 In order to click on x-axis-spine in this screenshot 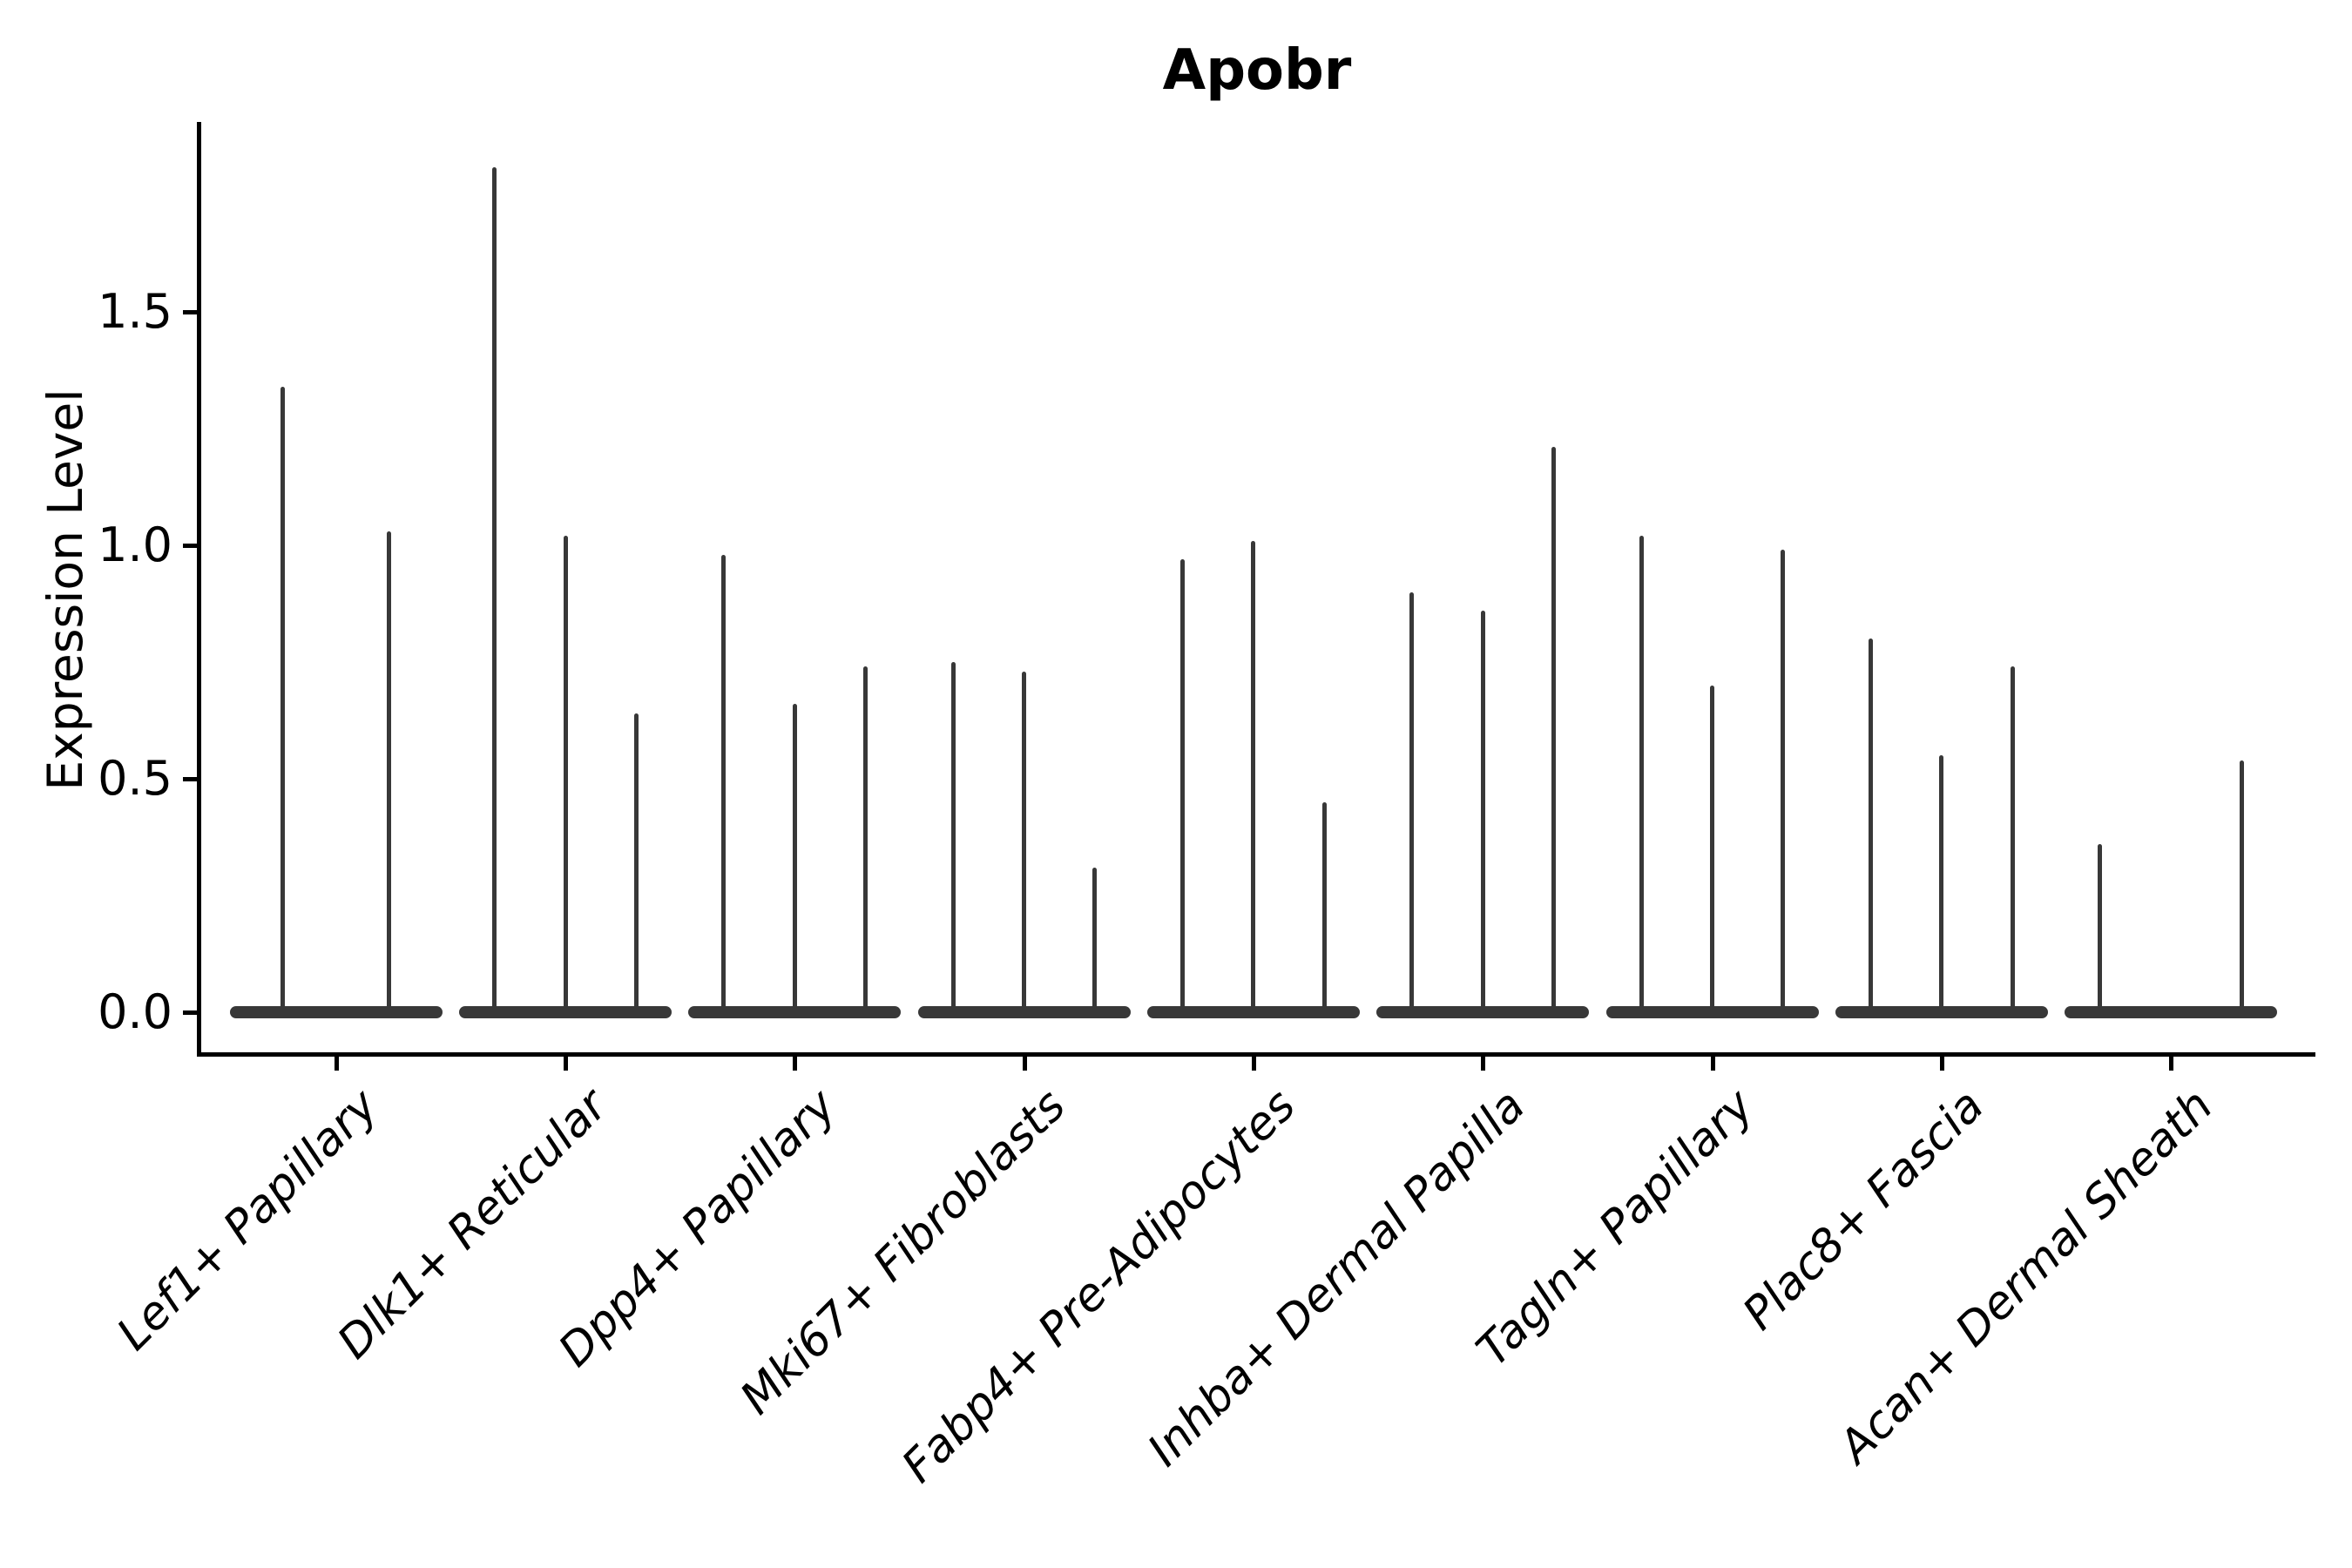, I will do `click(1256, 1054)`.